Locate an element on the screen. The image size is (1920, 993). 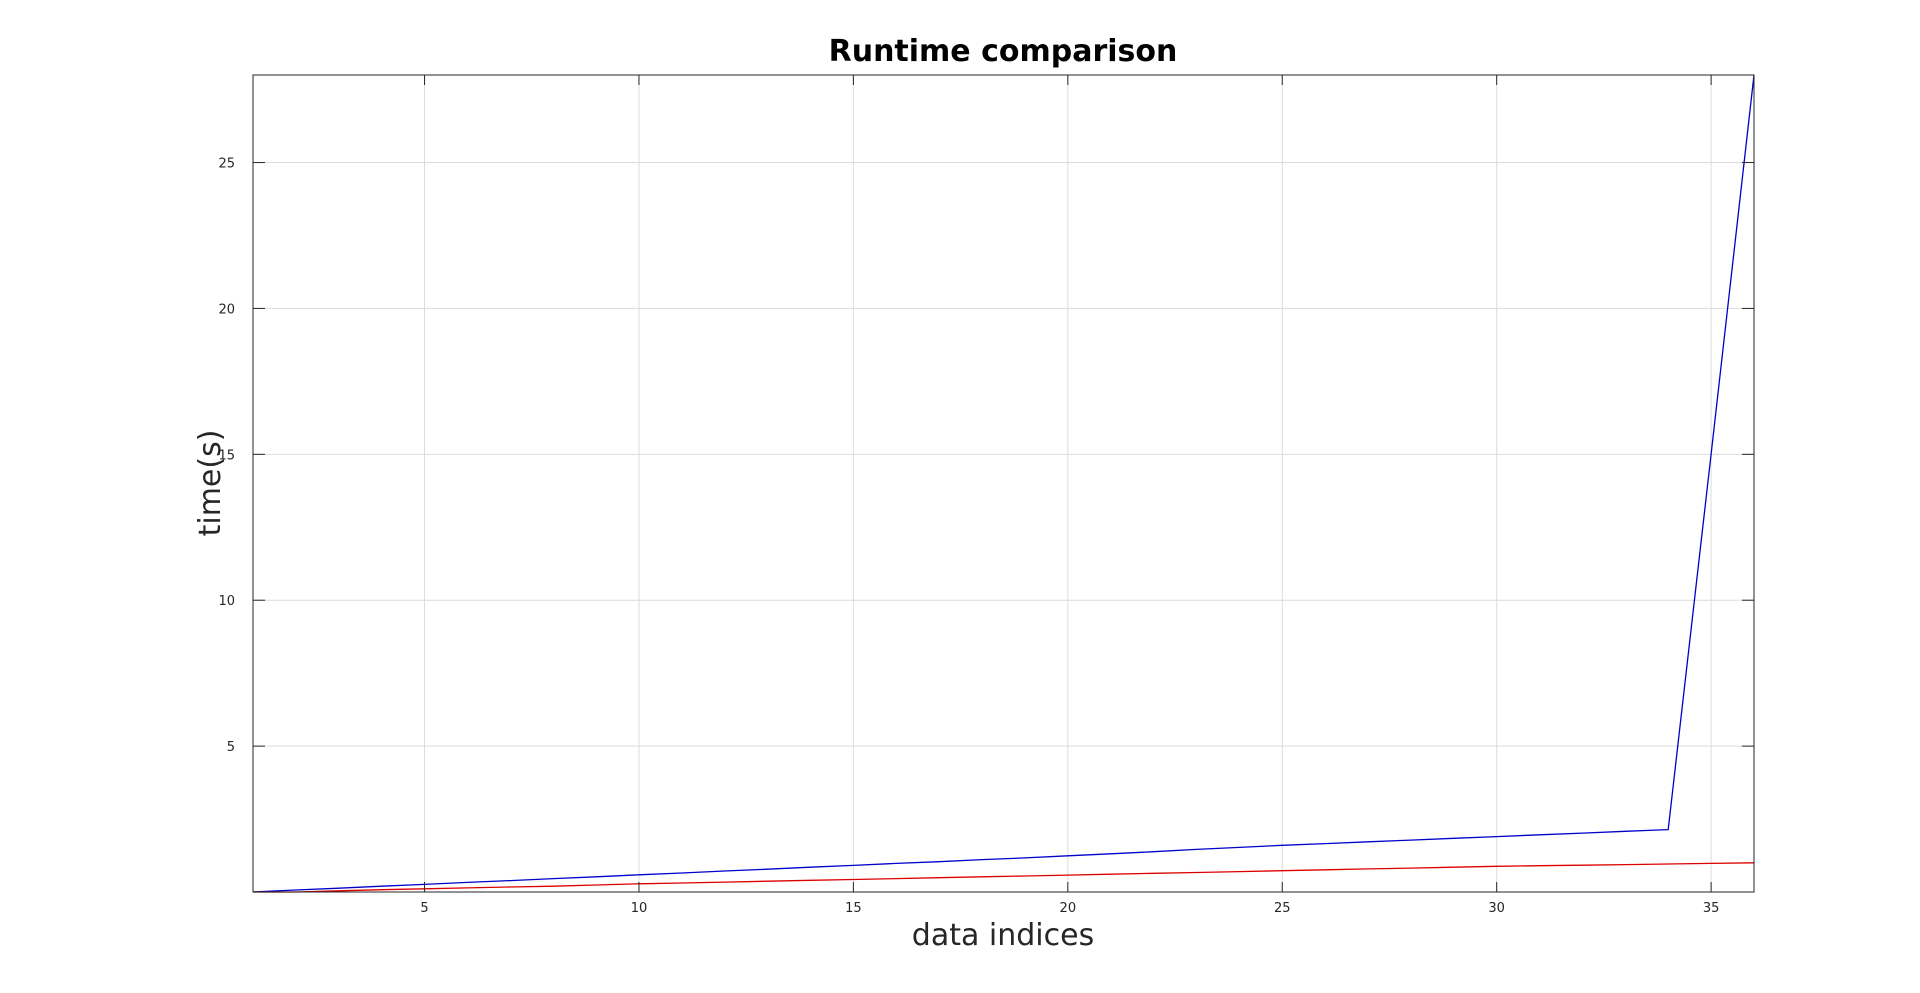
x-tick-label: 30 is located at coordinates (1496, 908).